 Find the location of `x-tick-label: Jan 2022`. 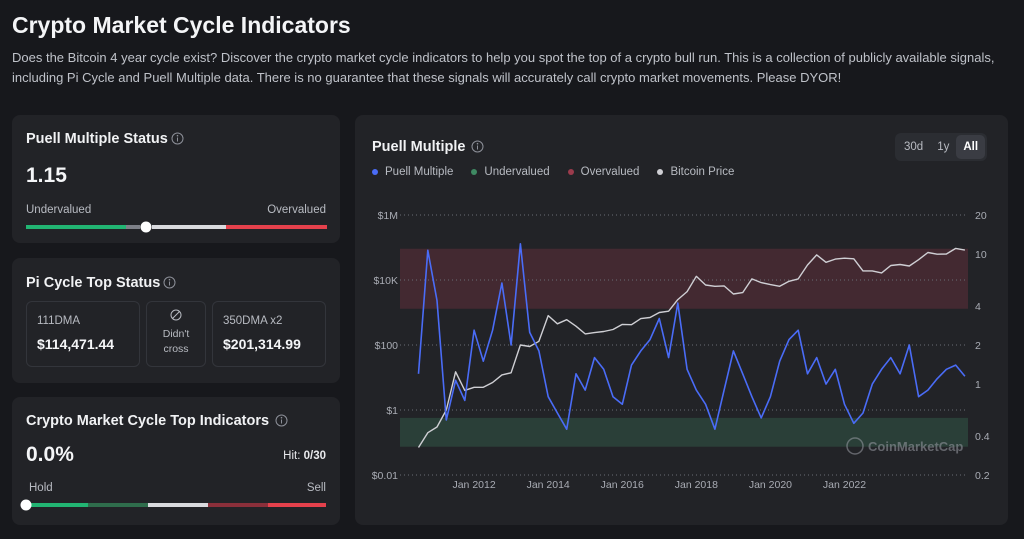

x-tick-label: Jan 2022 is located at coordinates (844, 485).